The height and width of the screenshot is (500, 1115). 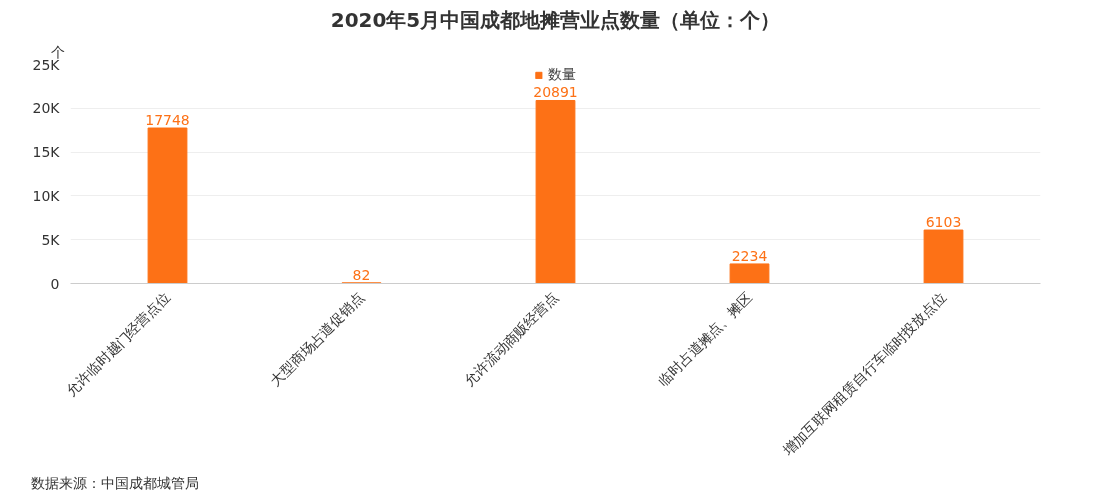 What do you see at coordinates (555, 92) in the screenshot?
I see `data-label: 20891` at bounding box center [555, 92].